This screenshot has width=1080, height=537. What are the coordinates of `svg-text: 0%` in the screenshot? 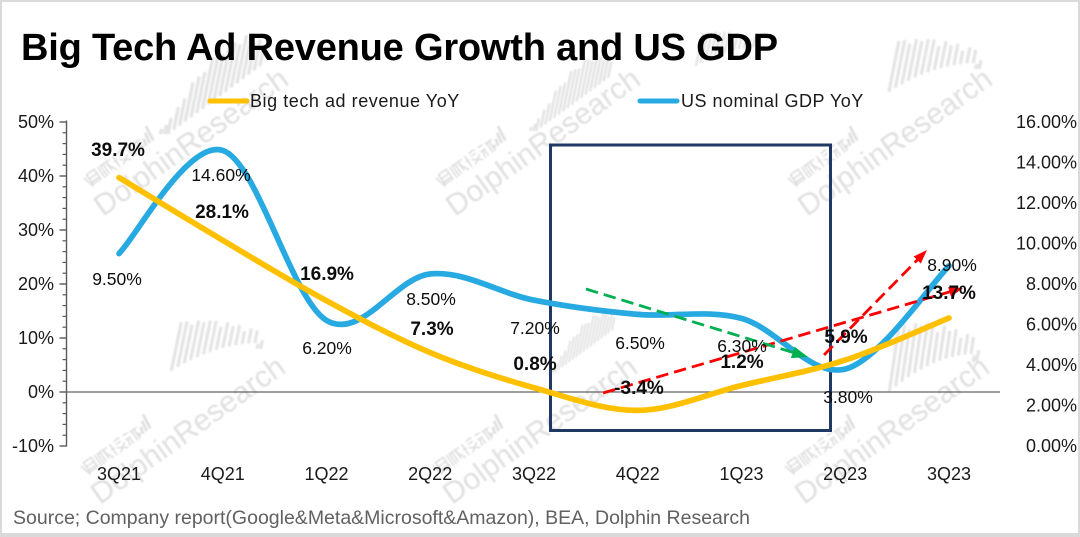 It's located at (41, 392).